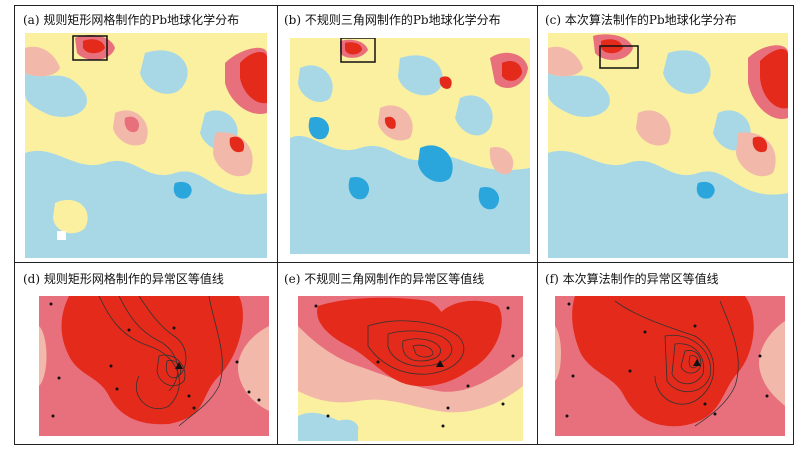 Image resolution: width=801 pixels, height=454 pixels. Describe the element at coordinates (632, 279) in the screenshot. I see `panel-f-caption: (f) 本次算法制作的异常区等值线` at that location.